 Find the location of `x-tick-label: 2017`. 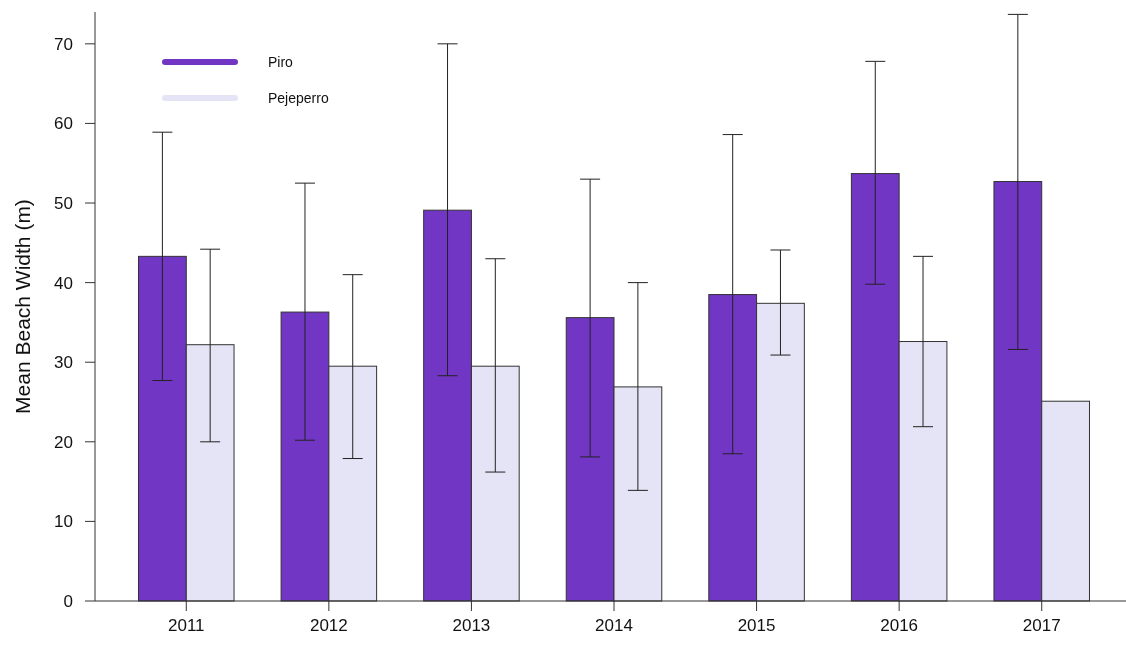

x-tick-label: 2017 is located at coordinates (1041, 625).